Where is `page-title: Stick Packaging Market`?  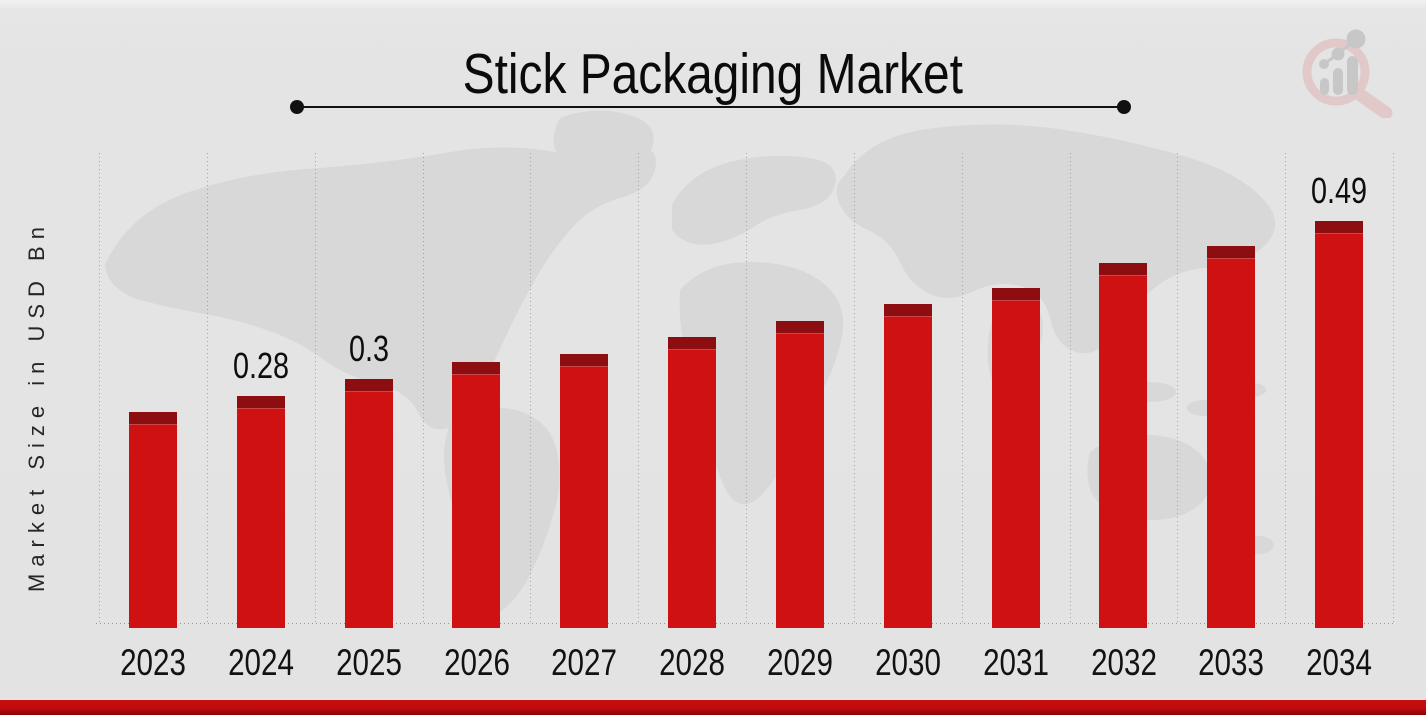
page-title: Stick Packaging Market is located at coordinates (713, 74).